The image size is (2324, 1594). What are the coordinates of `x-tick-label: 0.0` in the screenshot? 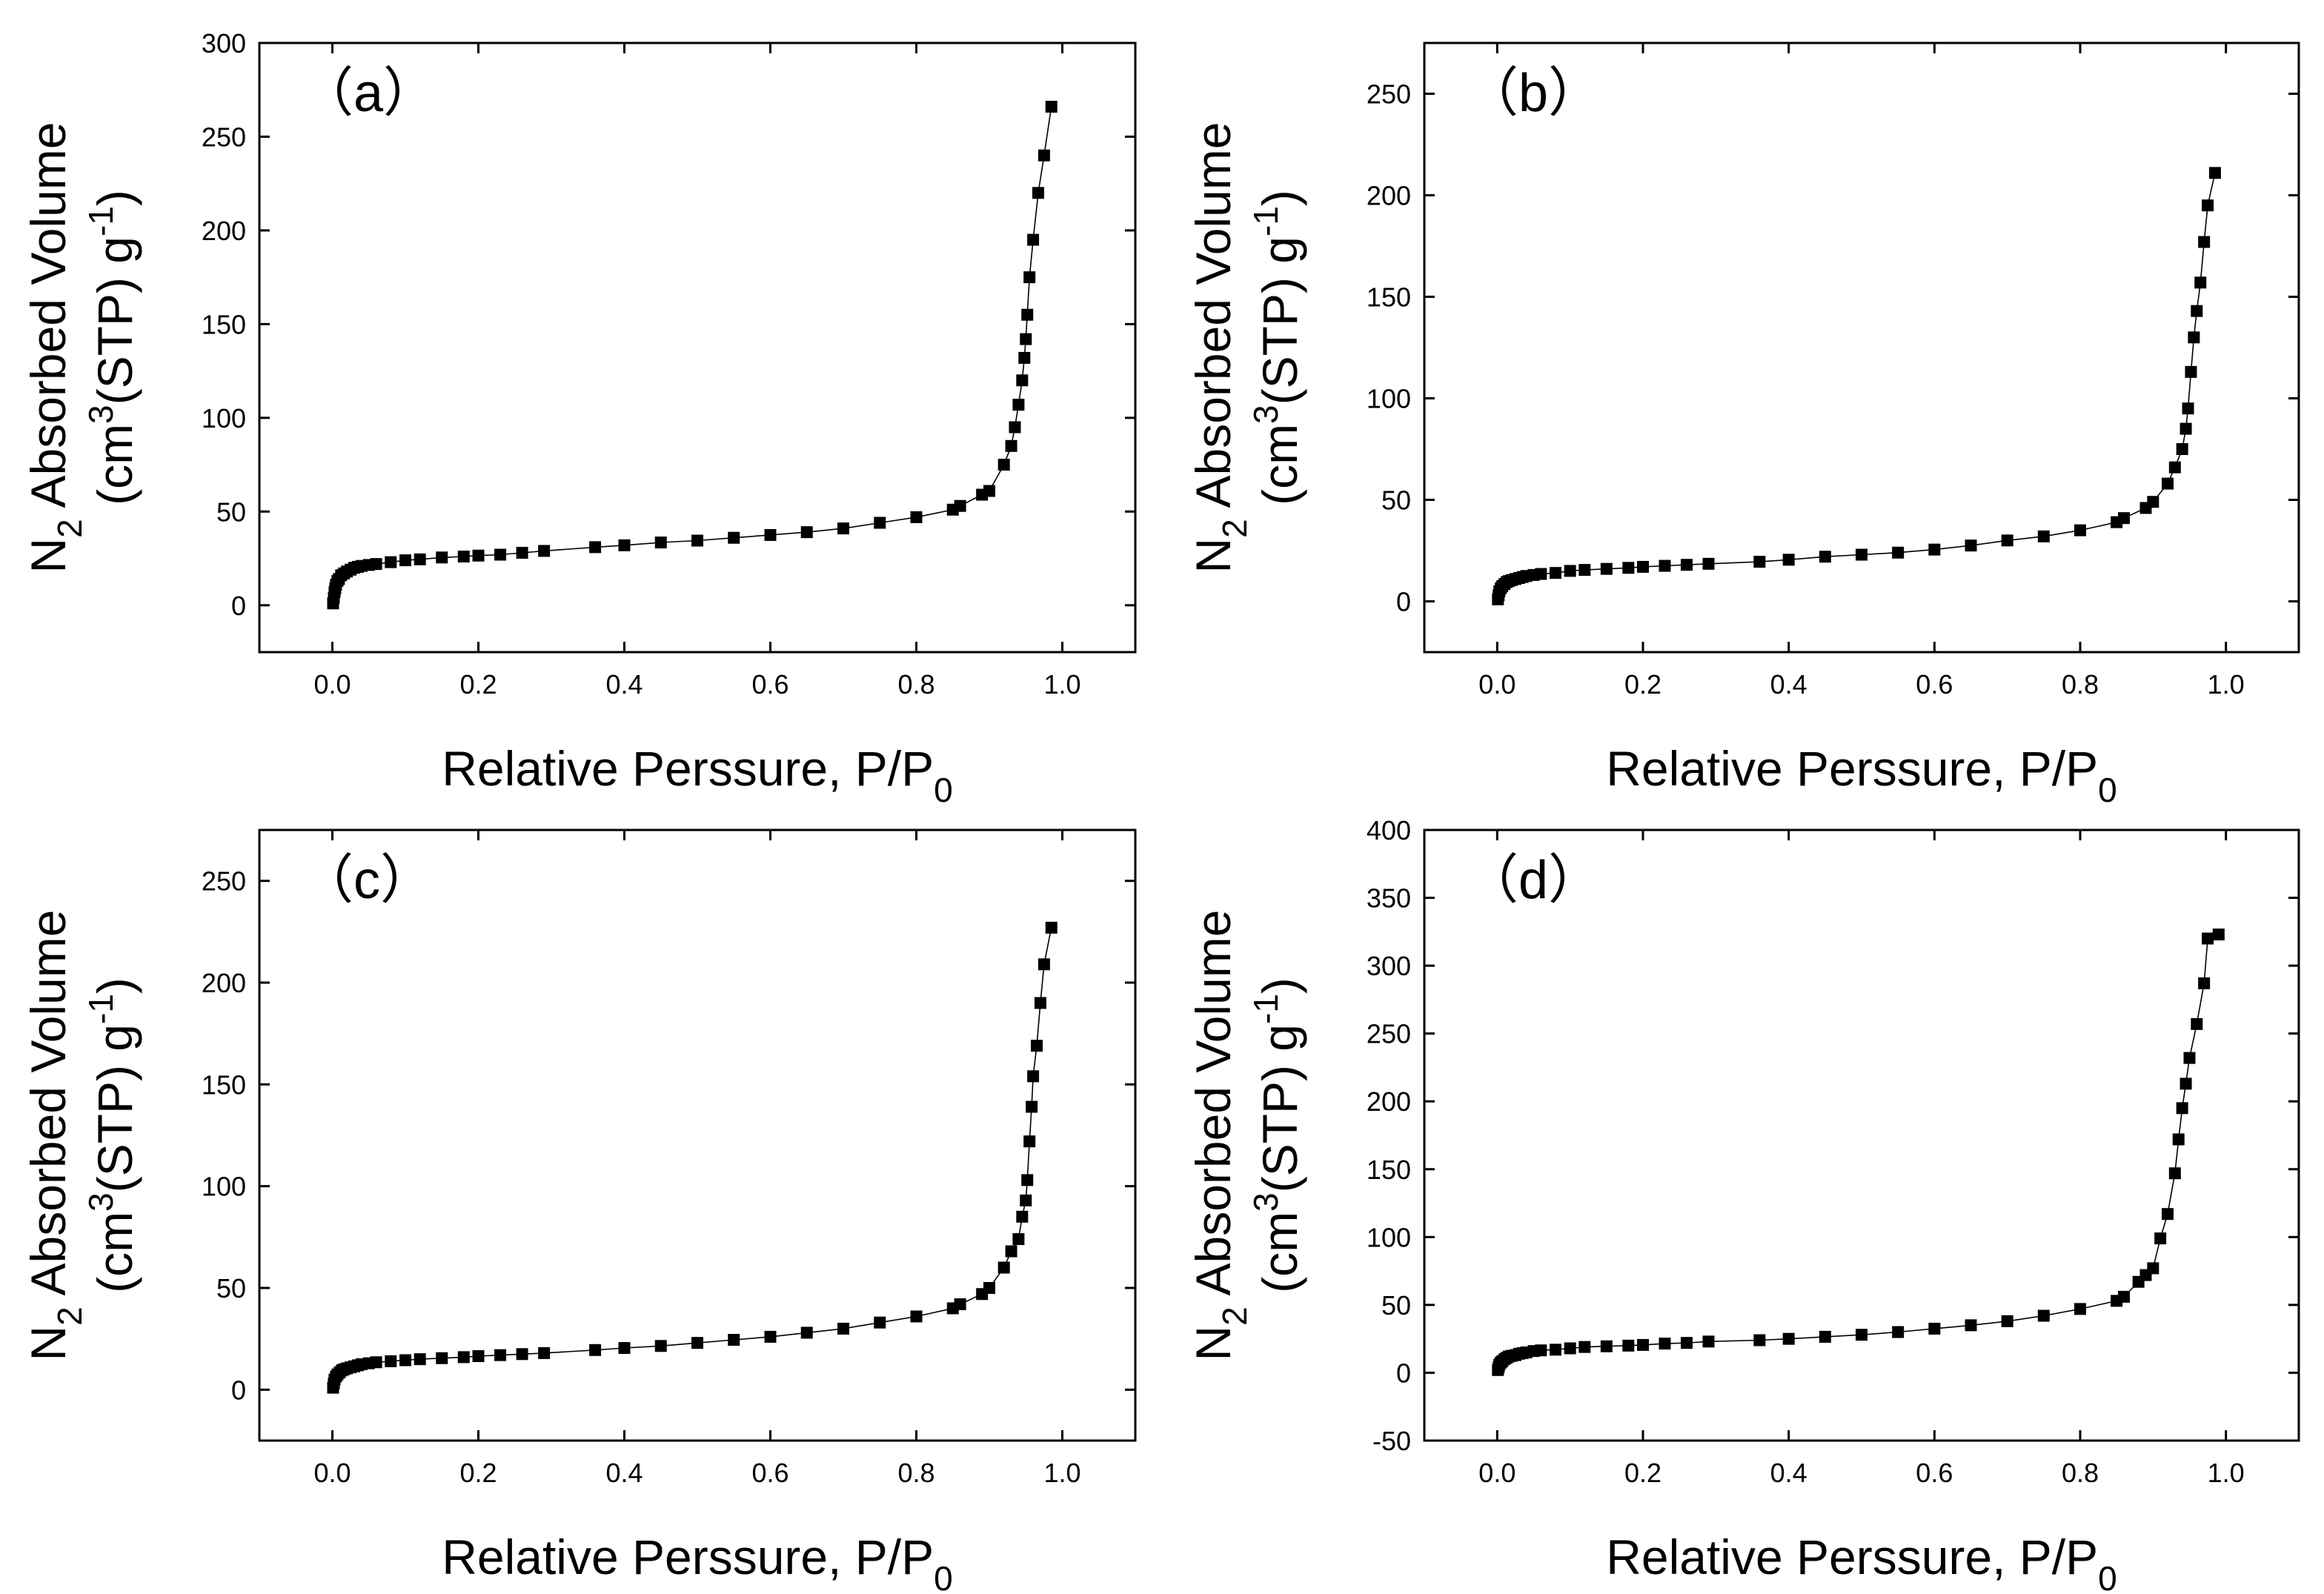 It's located at (332, 684).